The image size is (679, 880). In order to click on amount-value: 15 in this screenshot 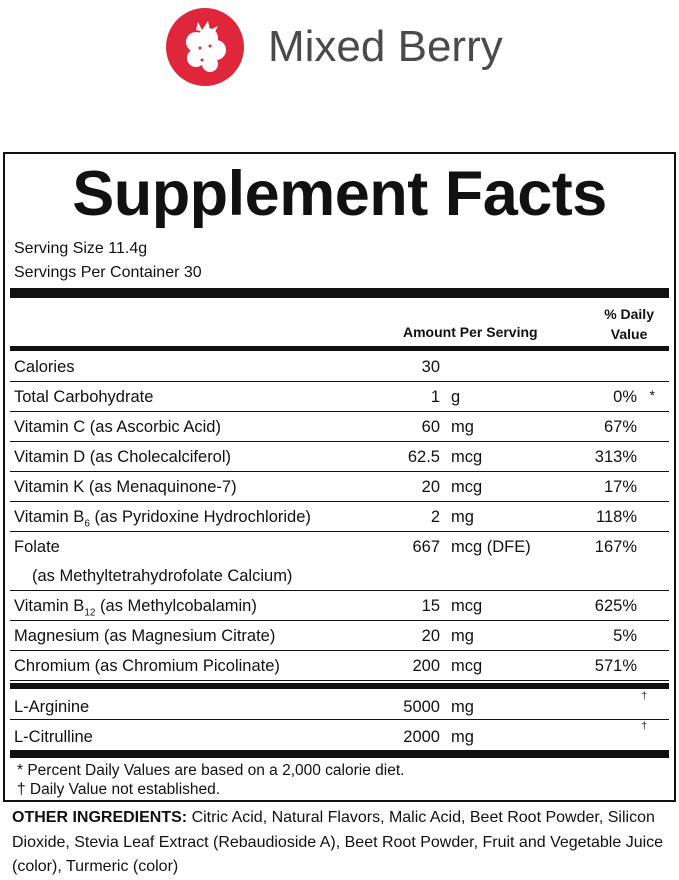, I will do `click(430, 606)`.